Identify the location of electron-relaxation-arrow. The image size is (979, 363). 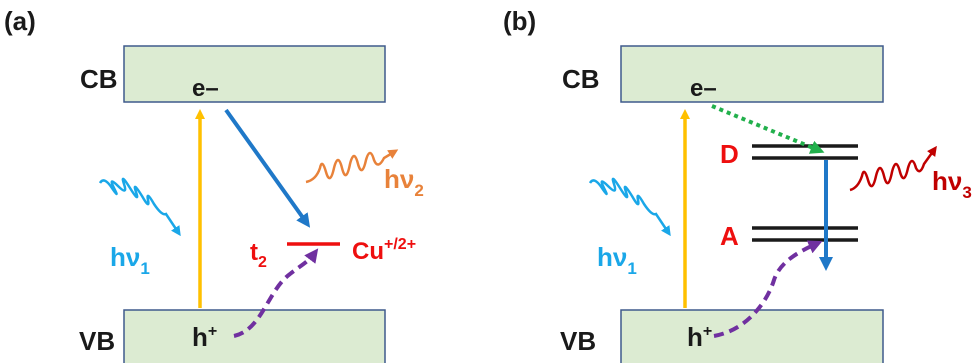
(267, 168).